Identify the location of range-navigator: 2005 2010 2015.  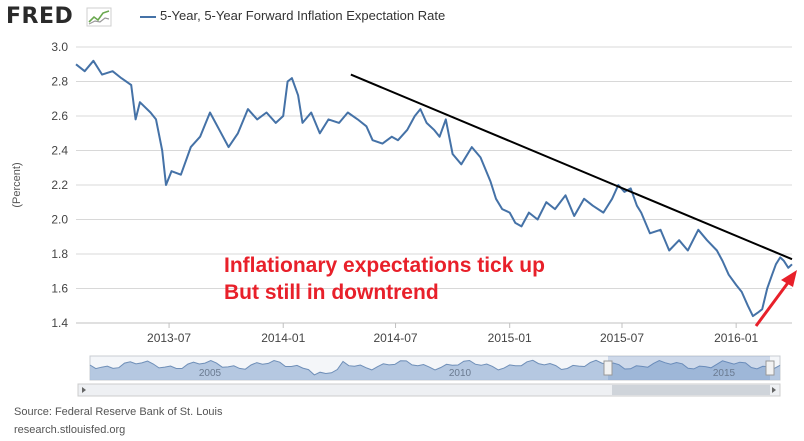
(429, 376).